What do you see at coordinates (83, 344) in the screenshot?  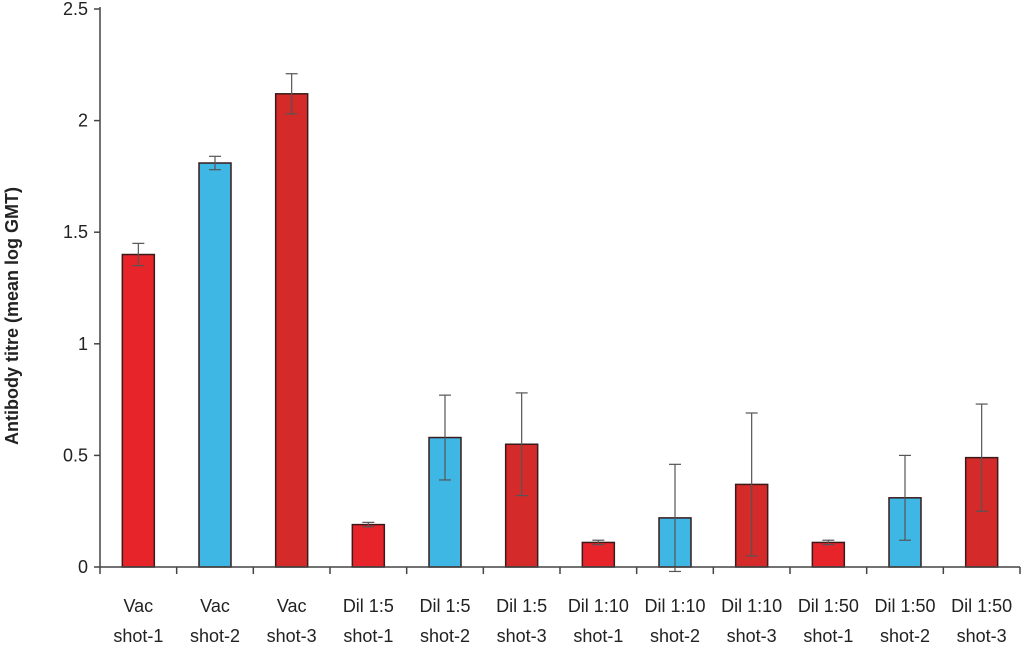 I see `y-tick-label: 1` at bounding box center [83, 344].